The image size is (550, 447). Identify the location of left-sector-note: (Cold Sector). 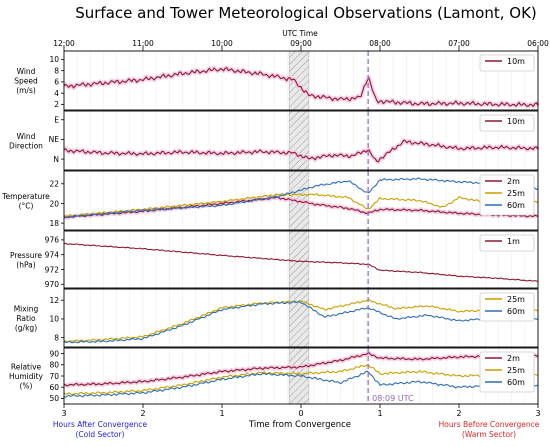
(99, 434).